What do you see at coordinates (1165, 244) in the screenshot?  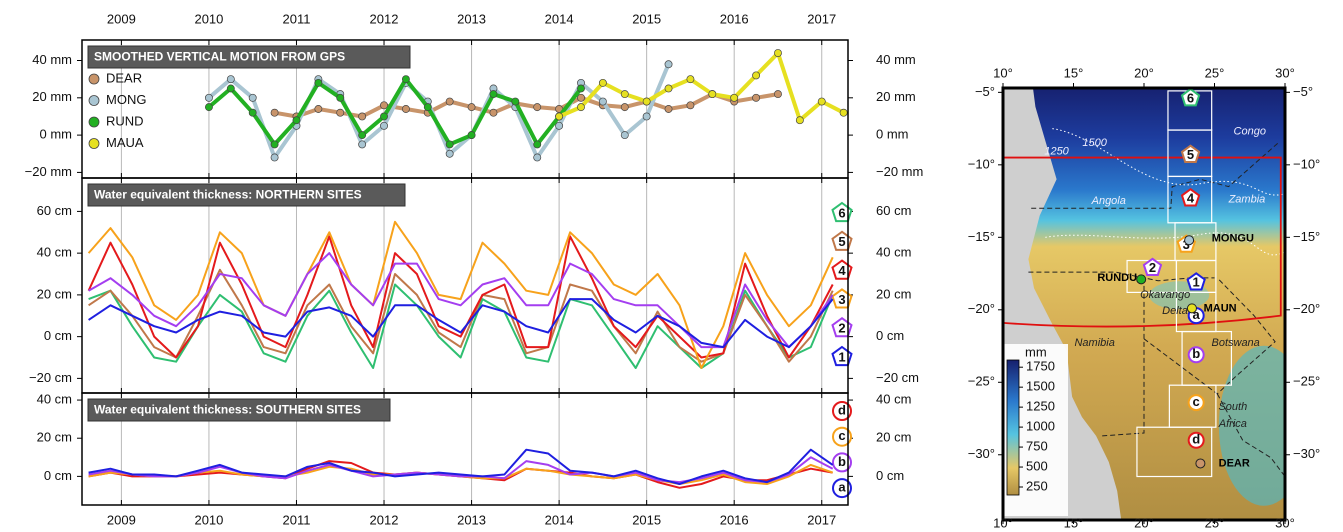 I see `contour` at bounding box center [1165, 244].